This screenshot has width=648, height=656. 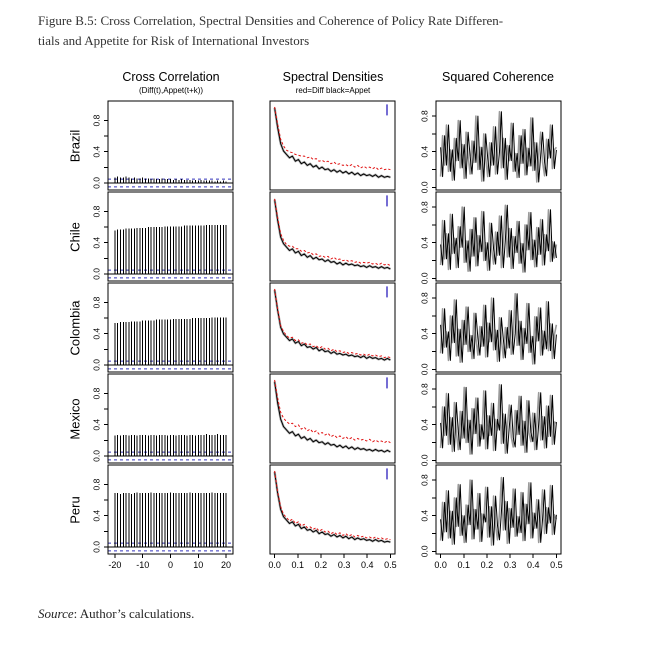 What do you see at coordinates (171, 77) in the screenshot?
I see `column-title-cross-correlation: Cross Correlation` at bounding box center [171, 77].